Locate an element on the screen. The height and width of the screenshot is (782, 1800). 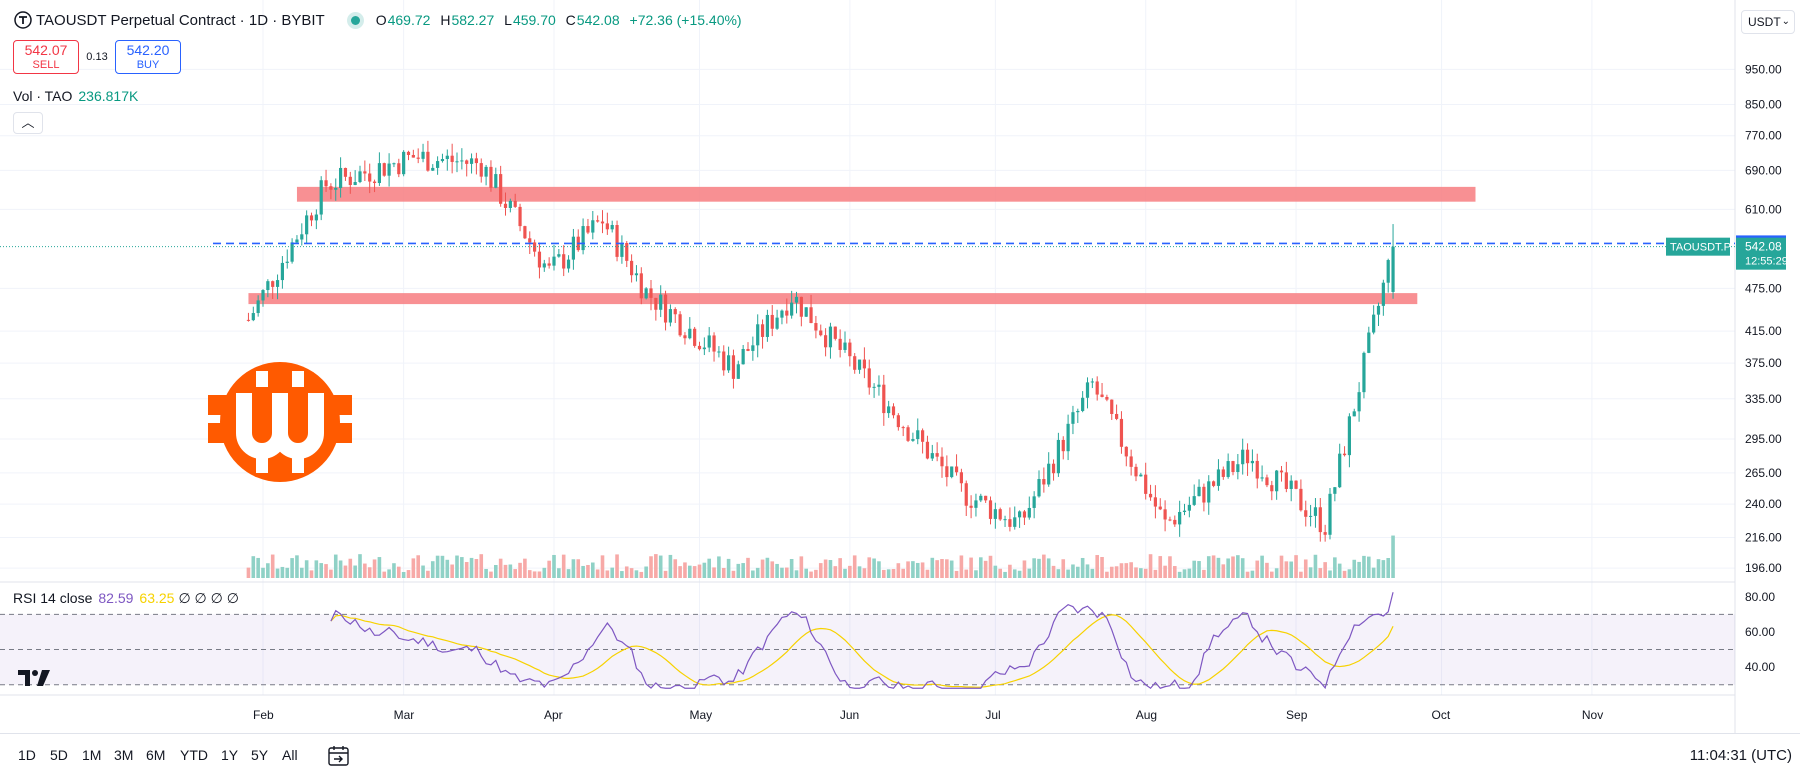
range-3m-button: 3M is located at coordinates (124, 755).